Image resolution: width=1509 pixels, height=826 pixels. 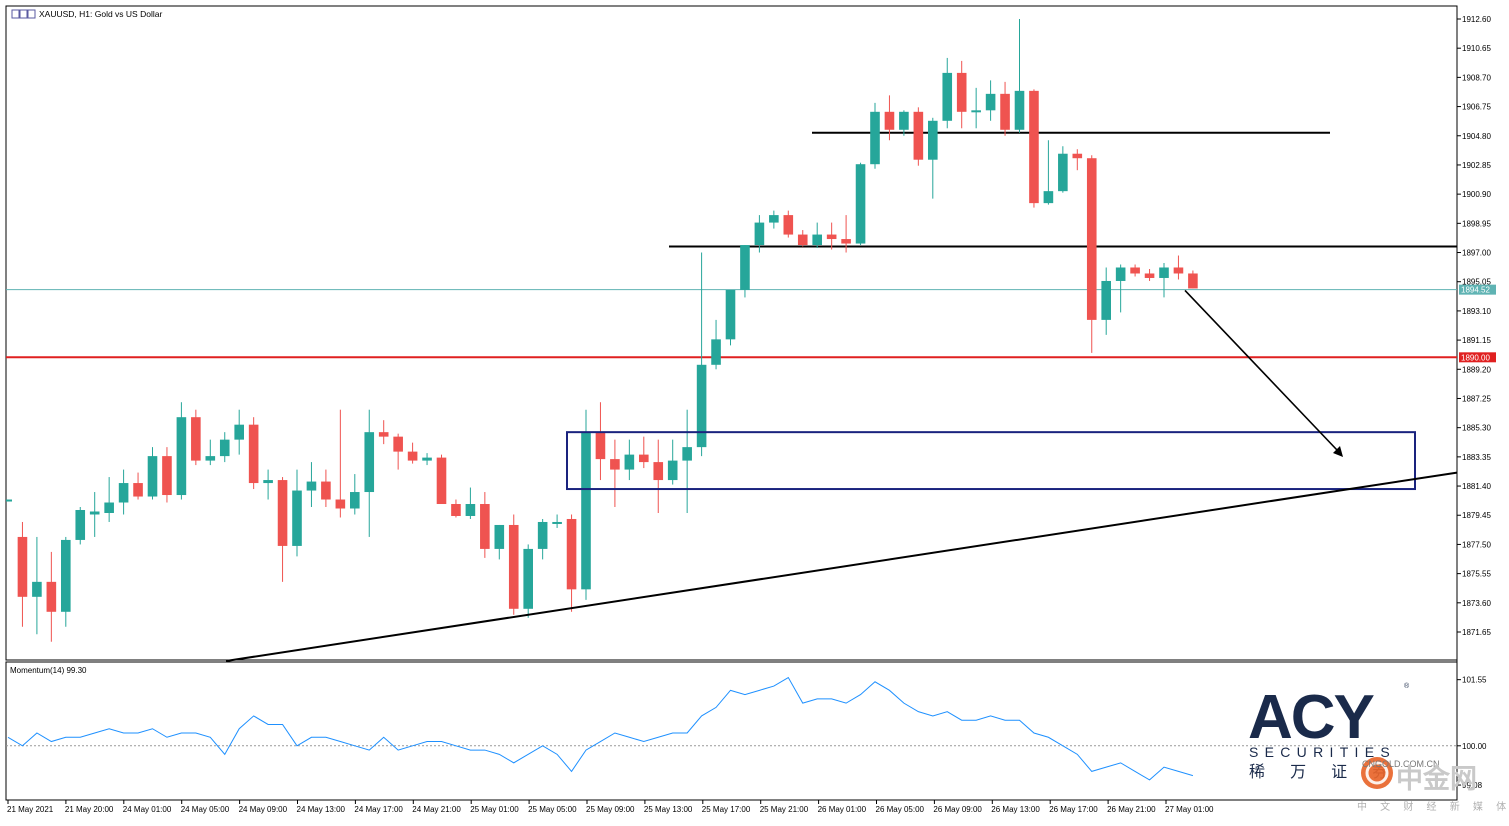 I want to click on price-tick-label: 1877.50, so click(x=1476, y=544).